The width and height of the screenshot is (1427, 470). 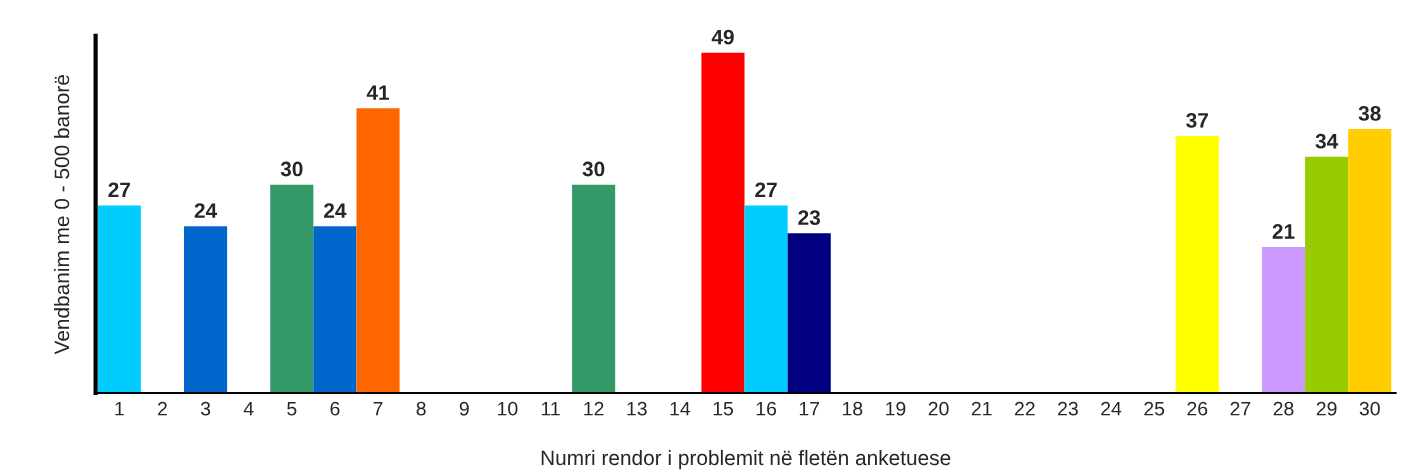 I want to click on x-tick-label: 16, so click(x=766, y=408).